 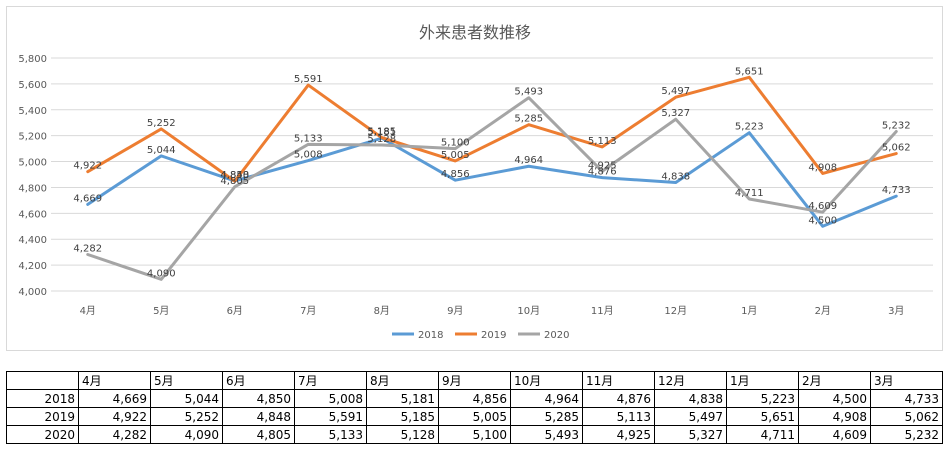 I want to click on data-label: 4,876, so click(x=602, y=172).